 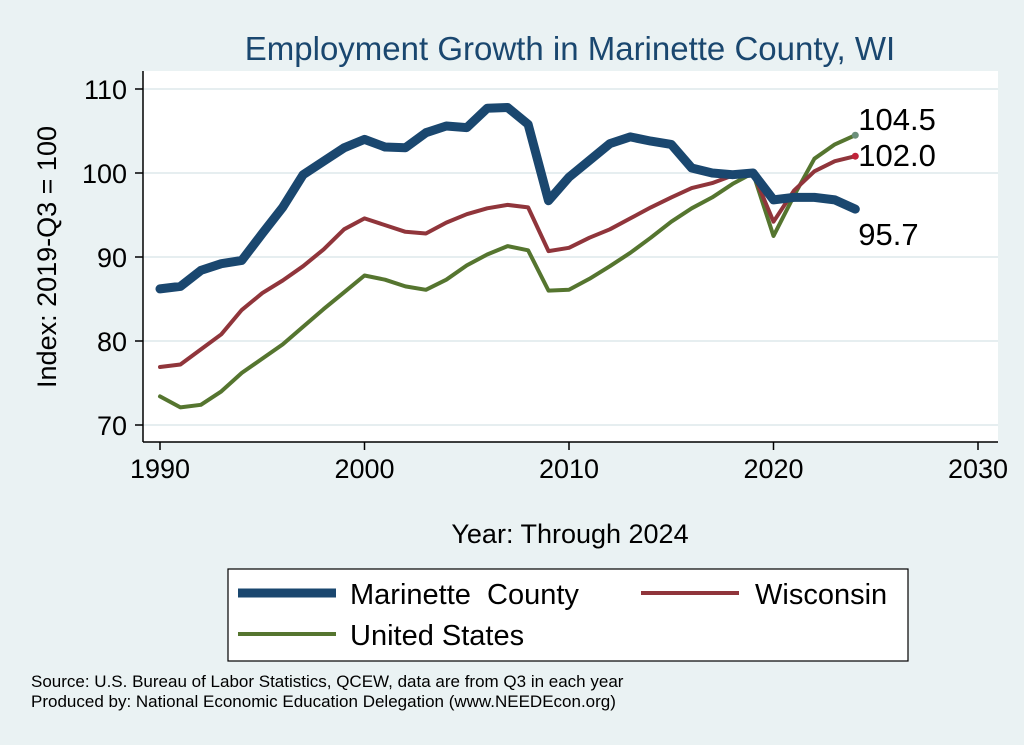 I want to click on legend-box, so click(x=568, y=615).